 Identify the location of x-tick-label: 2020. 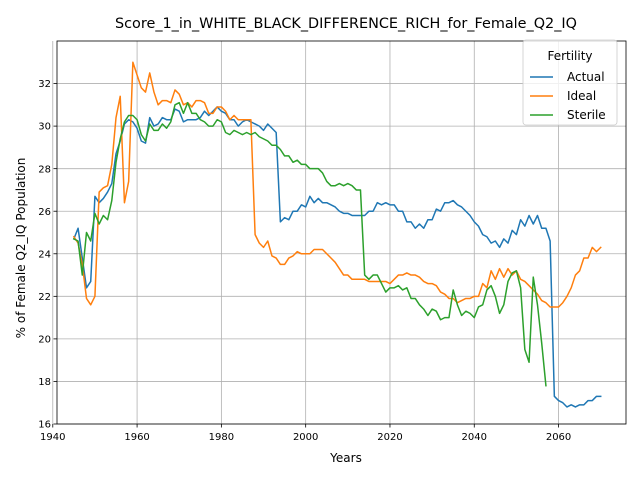
(389, 437).